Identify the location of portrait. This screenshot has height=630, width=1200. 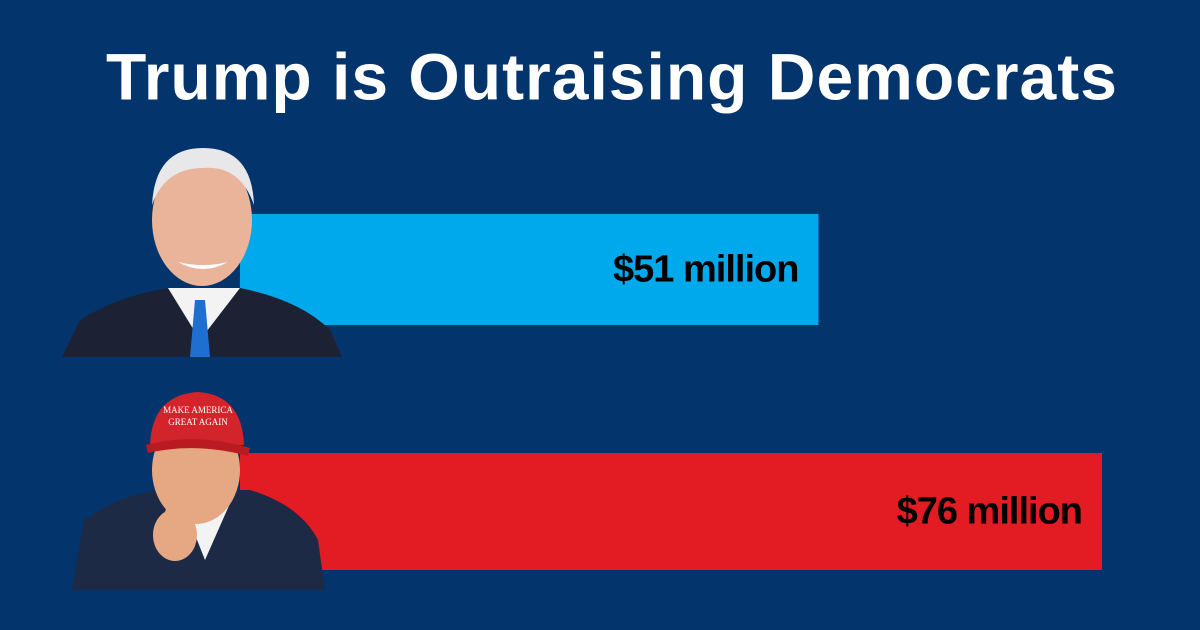
(202, 252).